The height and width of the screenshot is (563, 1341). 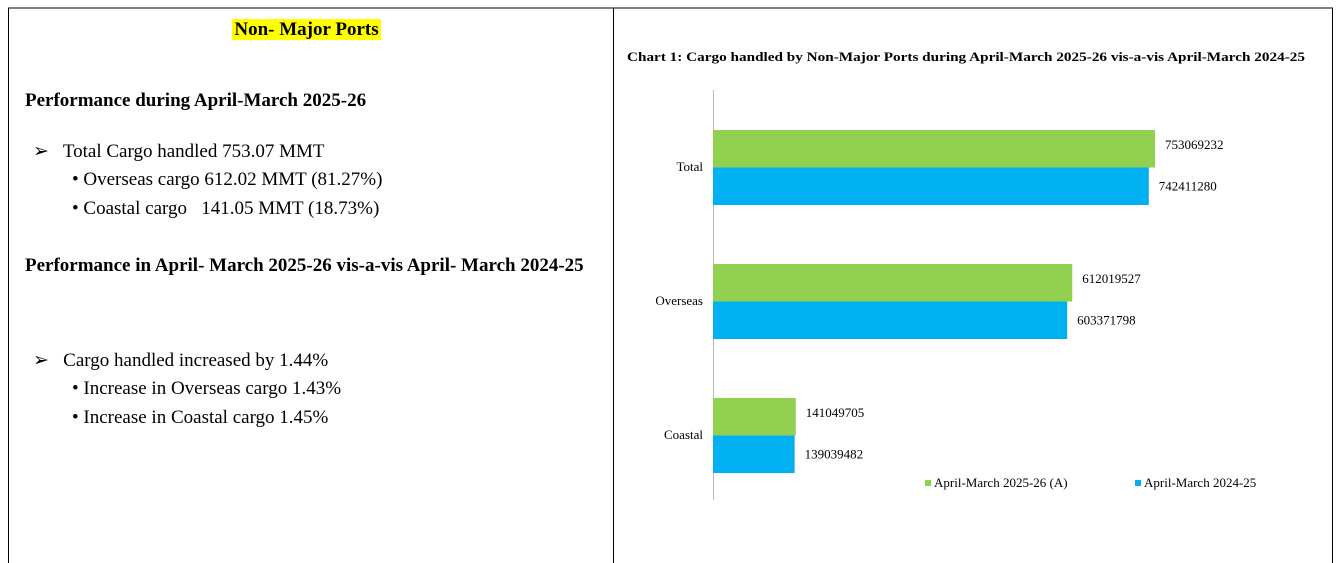 I want to click on y-tick-label: Overseas, so click(x=679, y=300).